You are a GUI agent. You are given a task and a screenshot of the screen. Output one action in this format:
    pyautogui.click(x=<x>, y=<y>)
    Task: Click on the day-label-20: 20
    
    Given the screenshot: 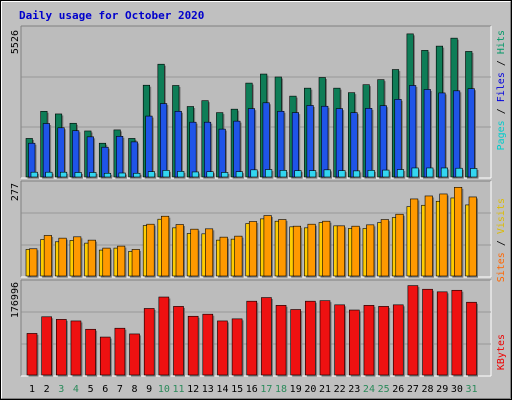 What is the action you would take?
    pyautogui.click(x=310, y=389)
    